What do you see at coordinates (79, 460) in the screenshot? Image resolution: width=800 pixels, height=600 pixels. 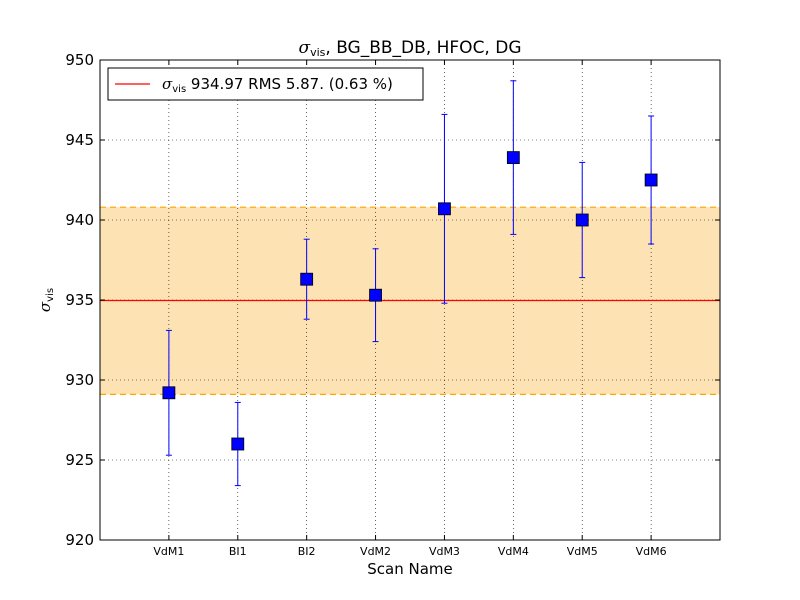 I see `y-tick-label: 925` at bounding box center [79, 460].